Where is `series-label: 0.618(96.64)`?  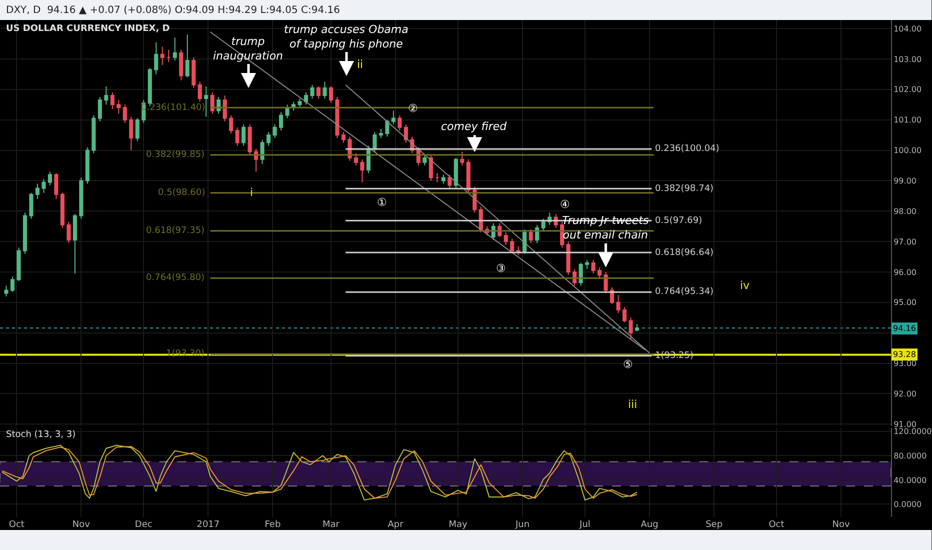 series-label: 0.618(96.64) is located at coordinates (684, 253).